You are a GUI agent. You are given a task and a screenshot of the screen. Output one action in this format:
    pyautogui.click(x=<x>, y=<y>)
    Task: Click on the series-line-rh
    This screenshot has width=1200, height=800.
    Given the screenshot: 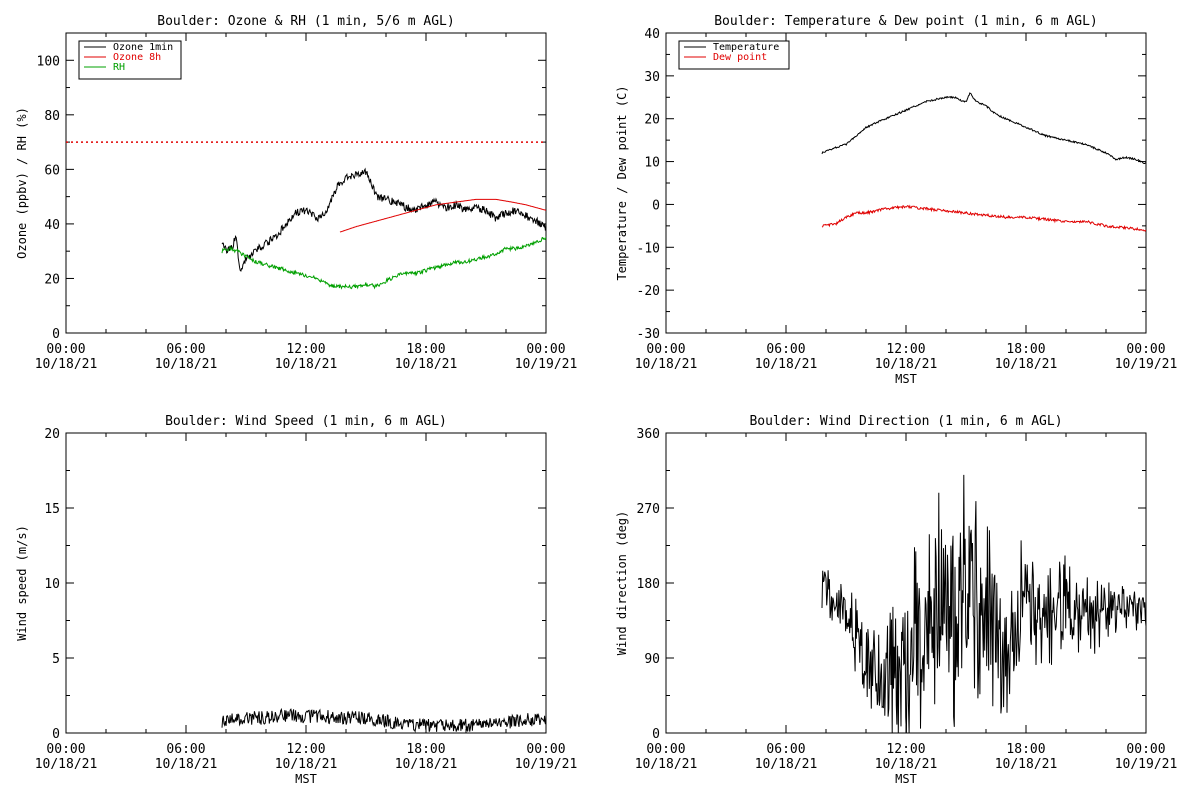 What is the action you would take?
    pyautogui.click(x=383, y=263)
    